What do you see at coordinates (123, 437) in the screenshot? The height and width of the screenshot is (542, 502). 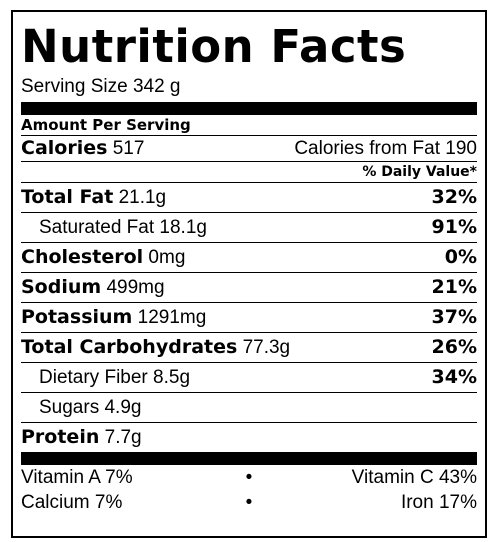 I see `nutrient-amount: 7.7g` at bounding box center [123, 437].